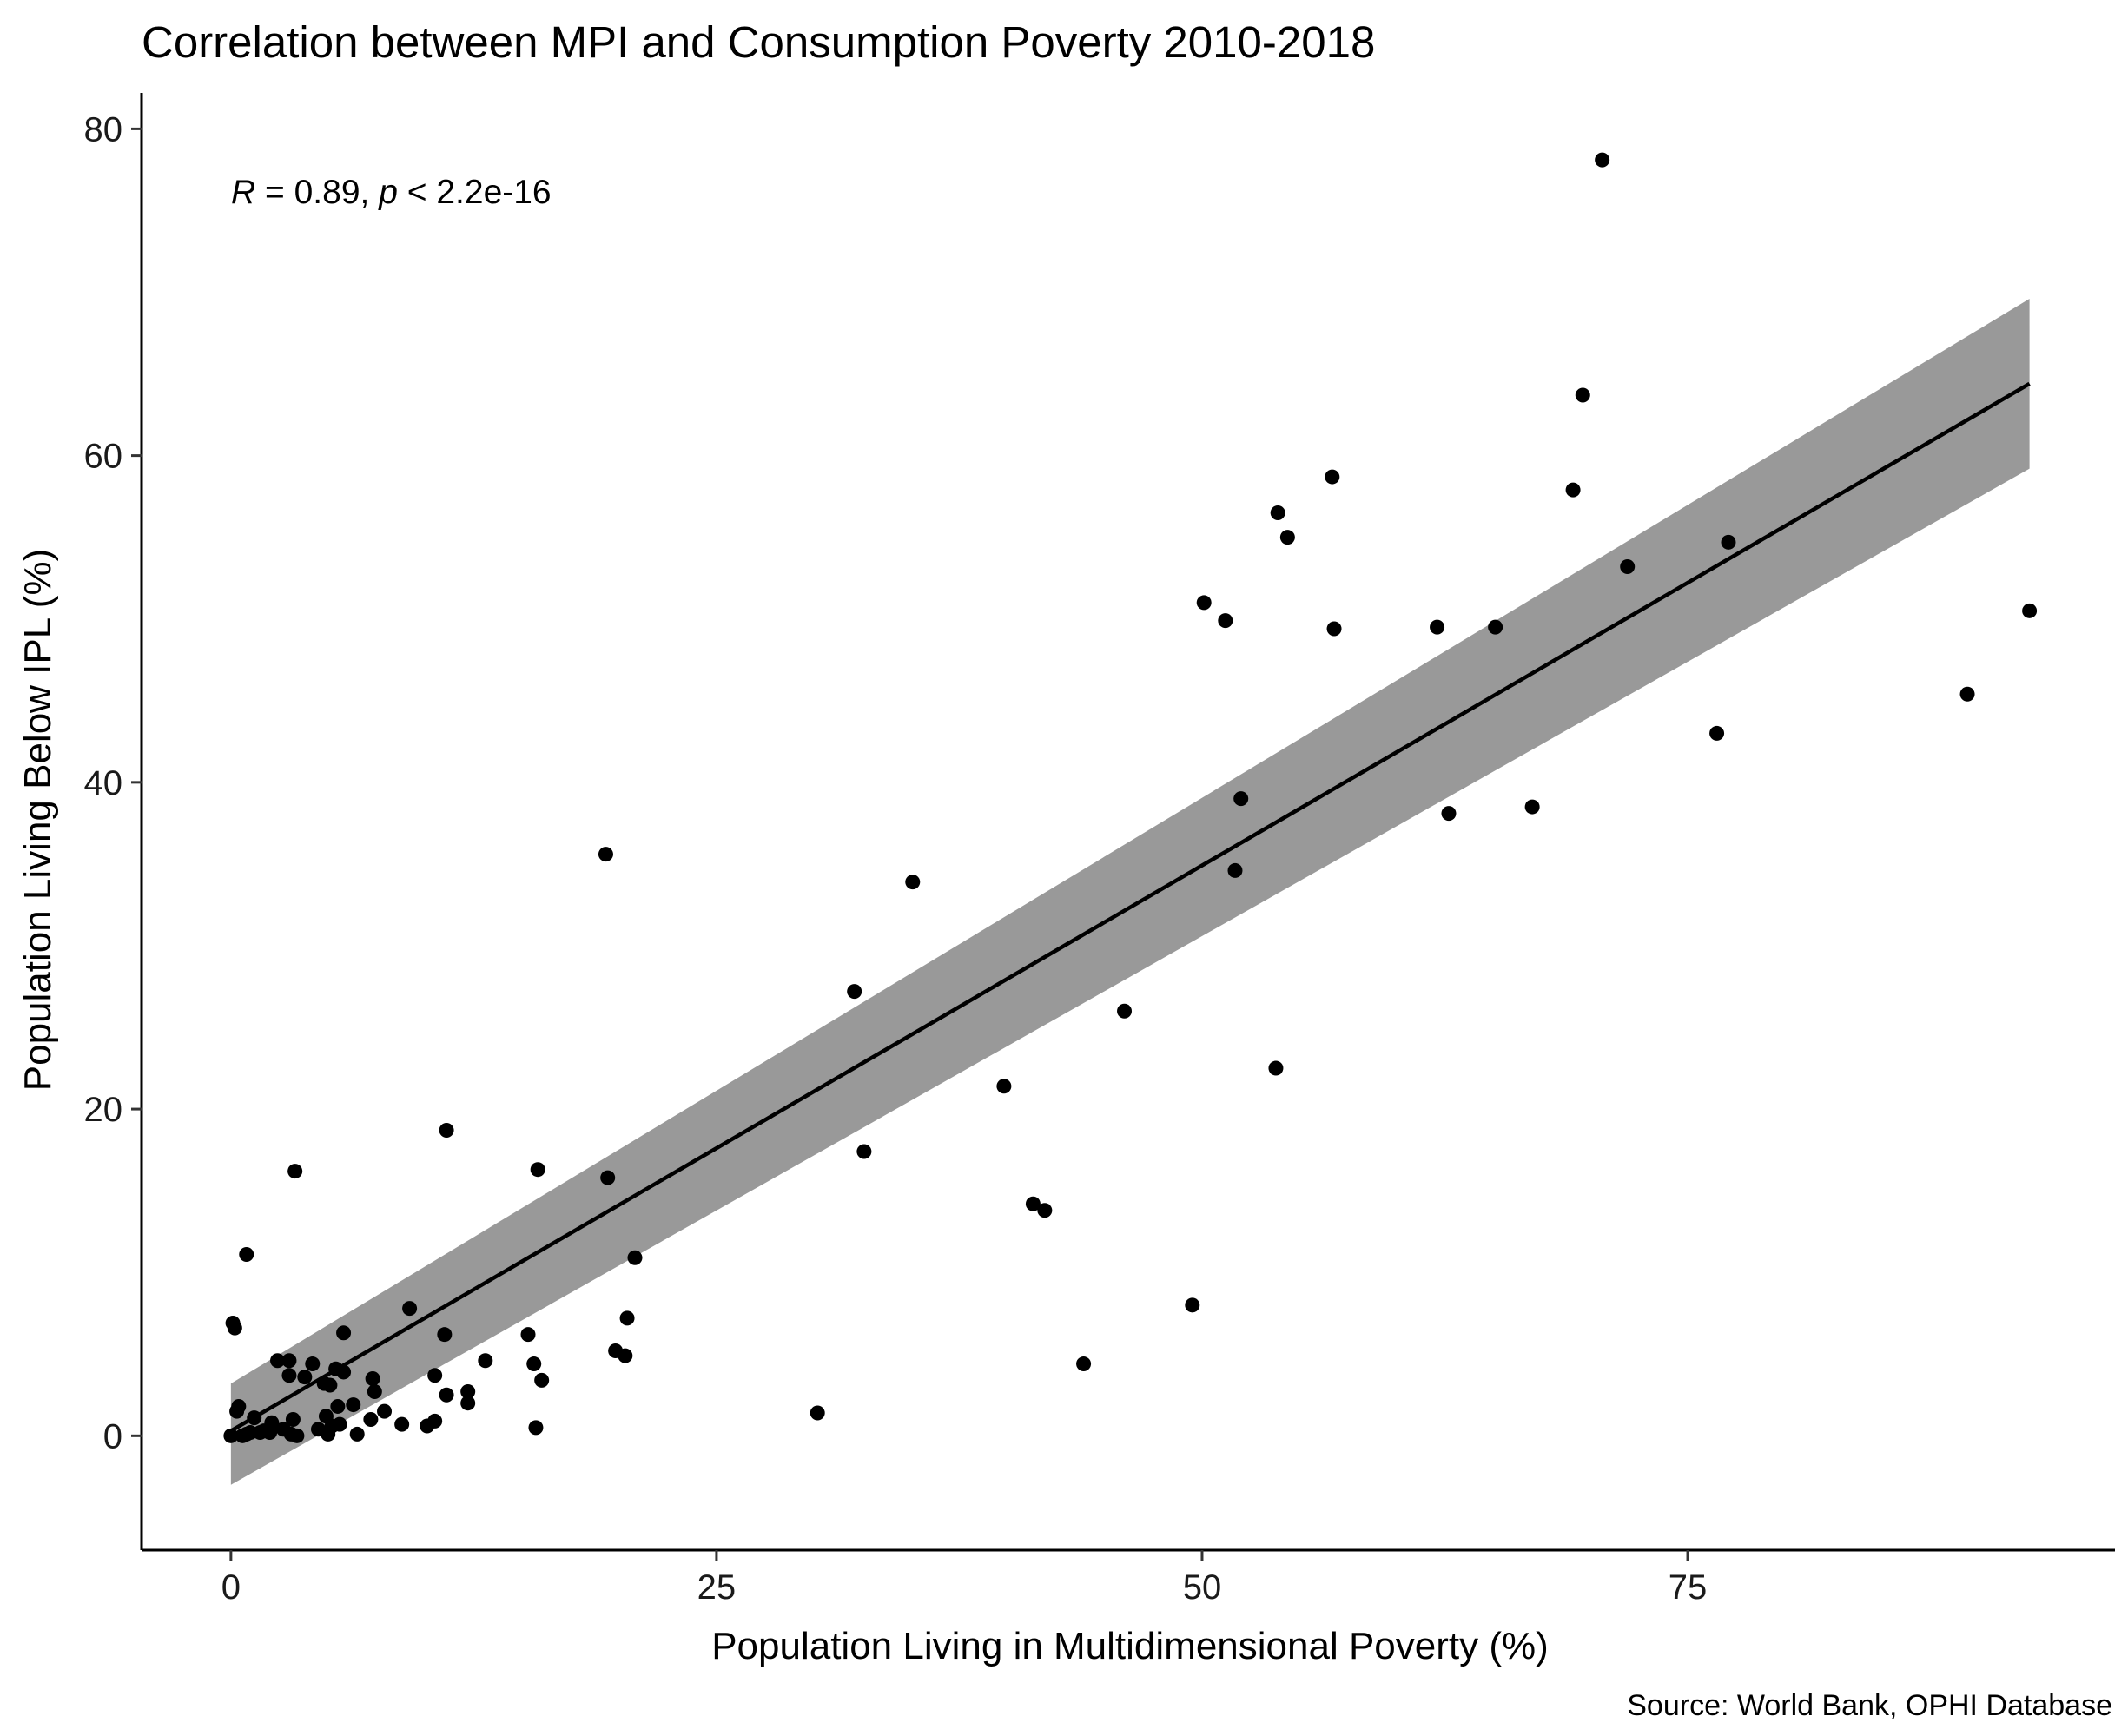  Describe the element at coordinates (104, 457) in the screenshot. I see `y-tick-label: 60` at that location.